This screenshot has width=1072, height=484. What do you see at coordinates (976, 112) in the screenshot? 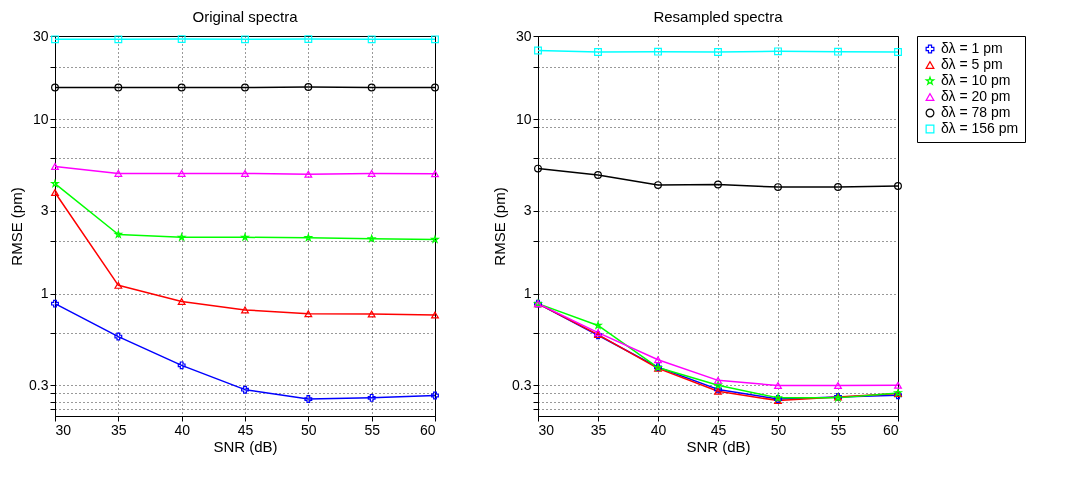
I see `legend-label: δλ = 78 pm` at bounding box center [976, 112].